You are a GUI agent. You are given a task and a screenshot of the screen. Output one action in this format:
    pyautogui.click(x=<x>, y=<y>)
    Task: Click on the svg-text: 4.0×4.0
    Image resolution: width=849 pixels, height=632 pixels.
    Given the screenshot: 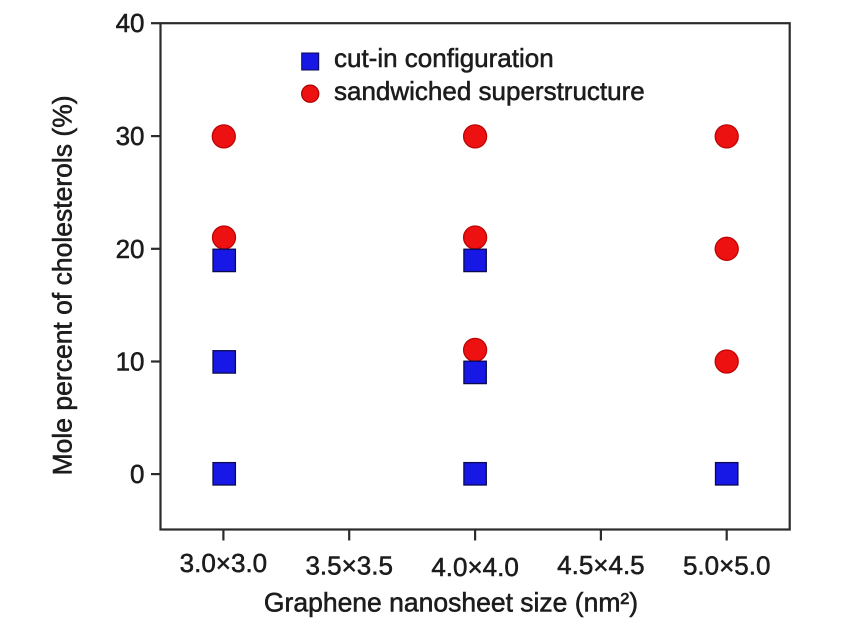 What is the action you would take?
    pyautogui.click(x=474, y=567)
    